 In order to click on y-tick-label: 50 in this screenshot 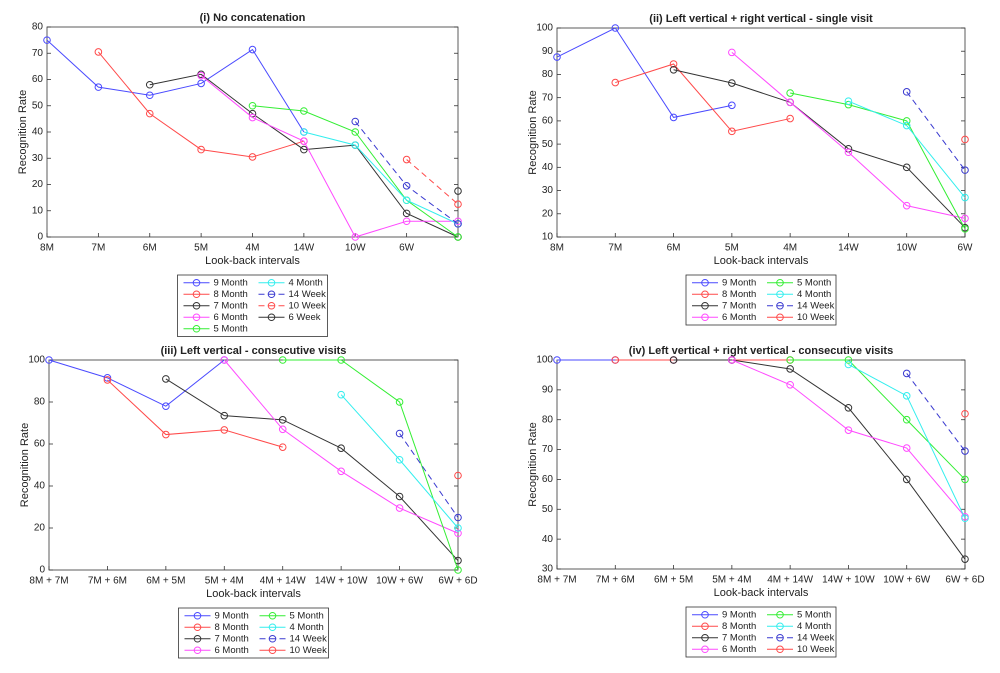, I will do `click(38, 105)`.